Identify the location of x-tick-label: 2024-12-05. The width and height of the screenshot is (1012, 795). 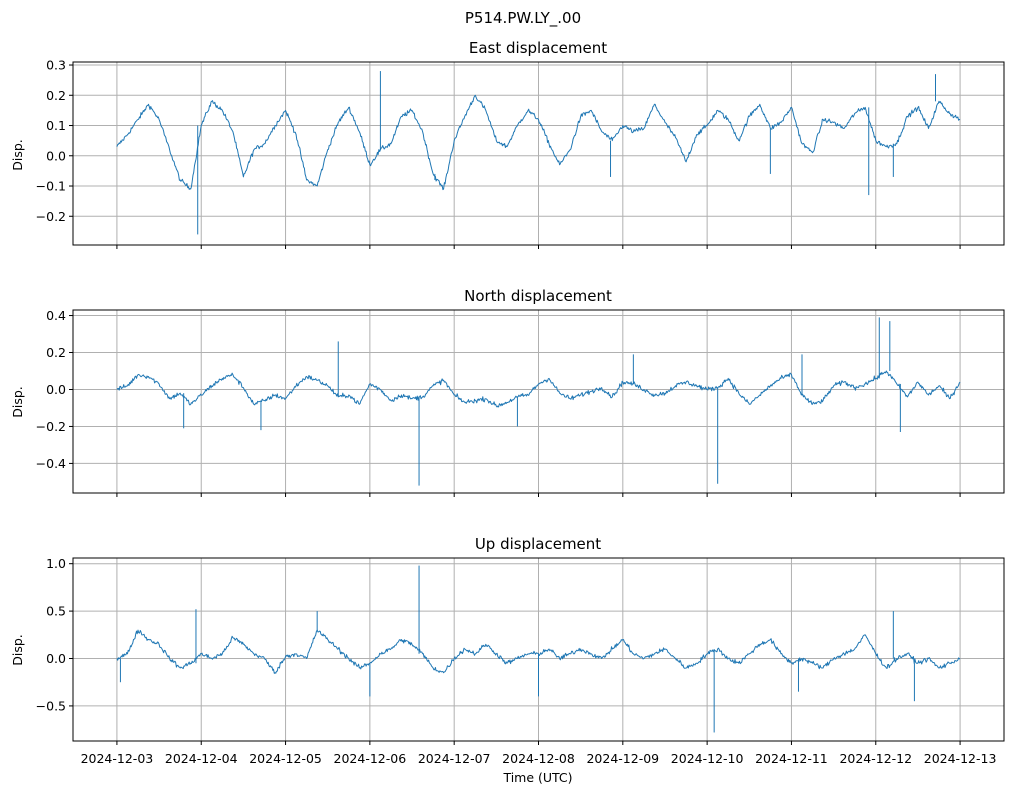
(285, 758).